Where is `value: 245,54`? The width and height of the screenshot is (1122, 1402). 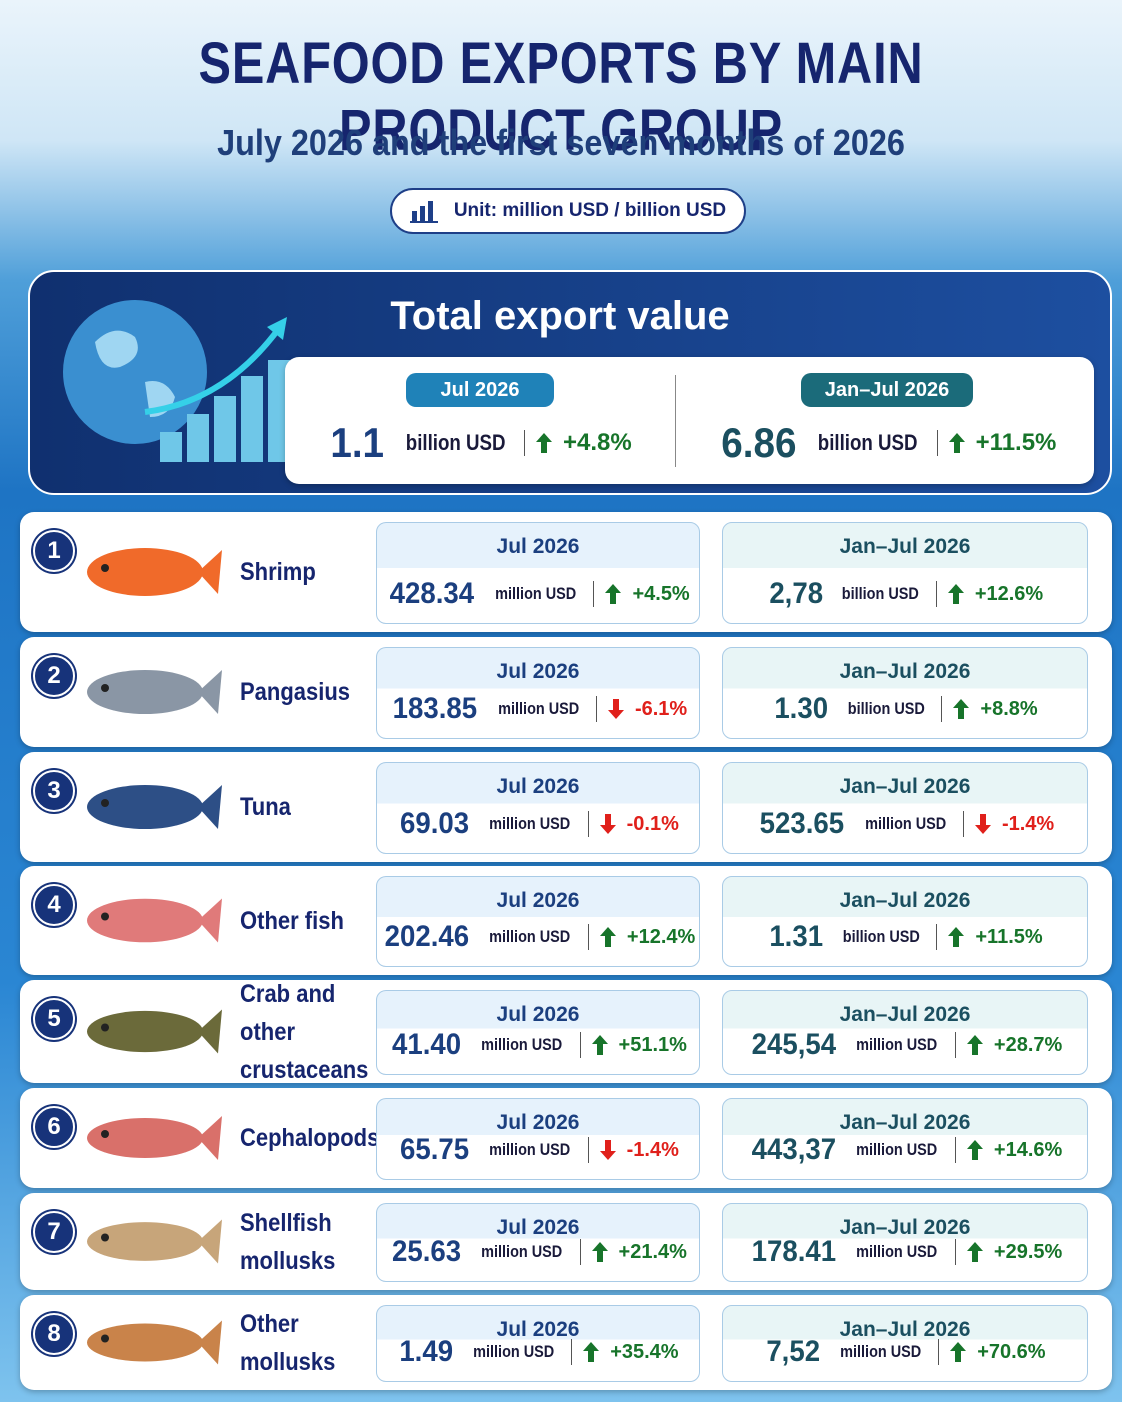
value: 245,54 is located at coordinates (793, 1044).